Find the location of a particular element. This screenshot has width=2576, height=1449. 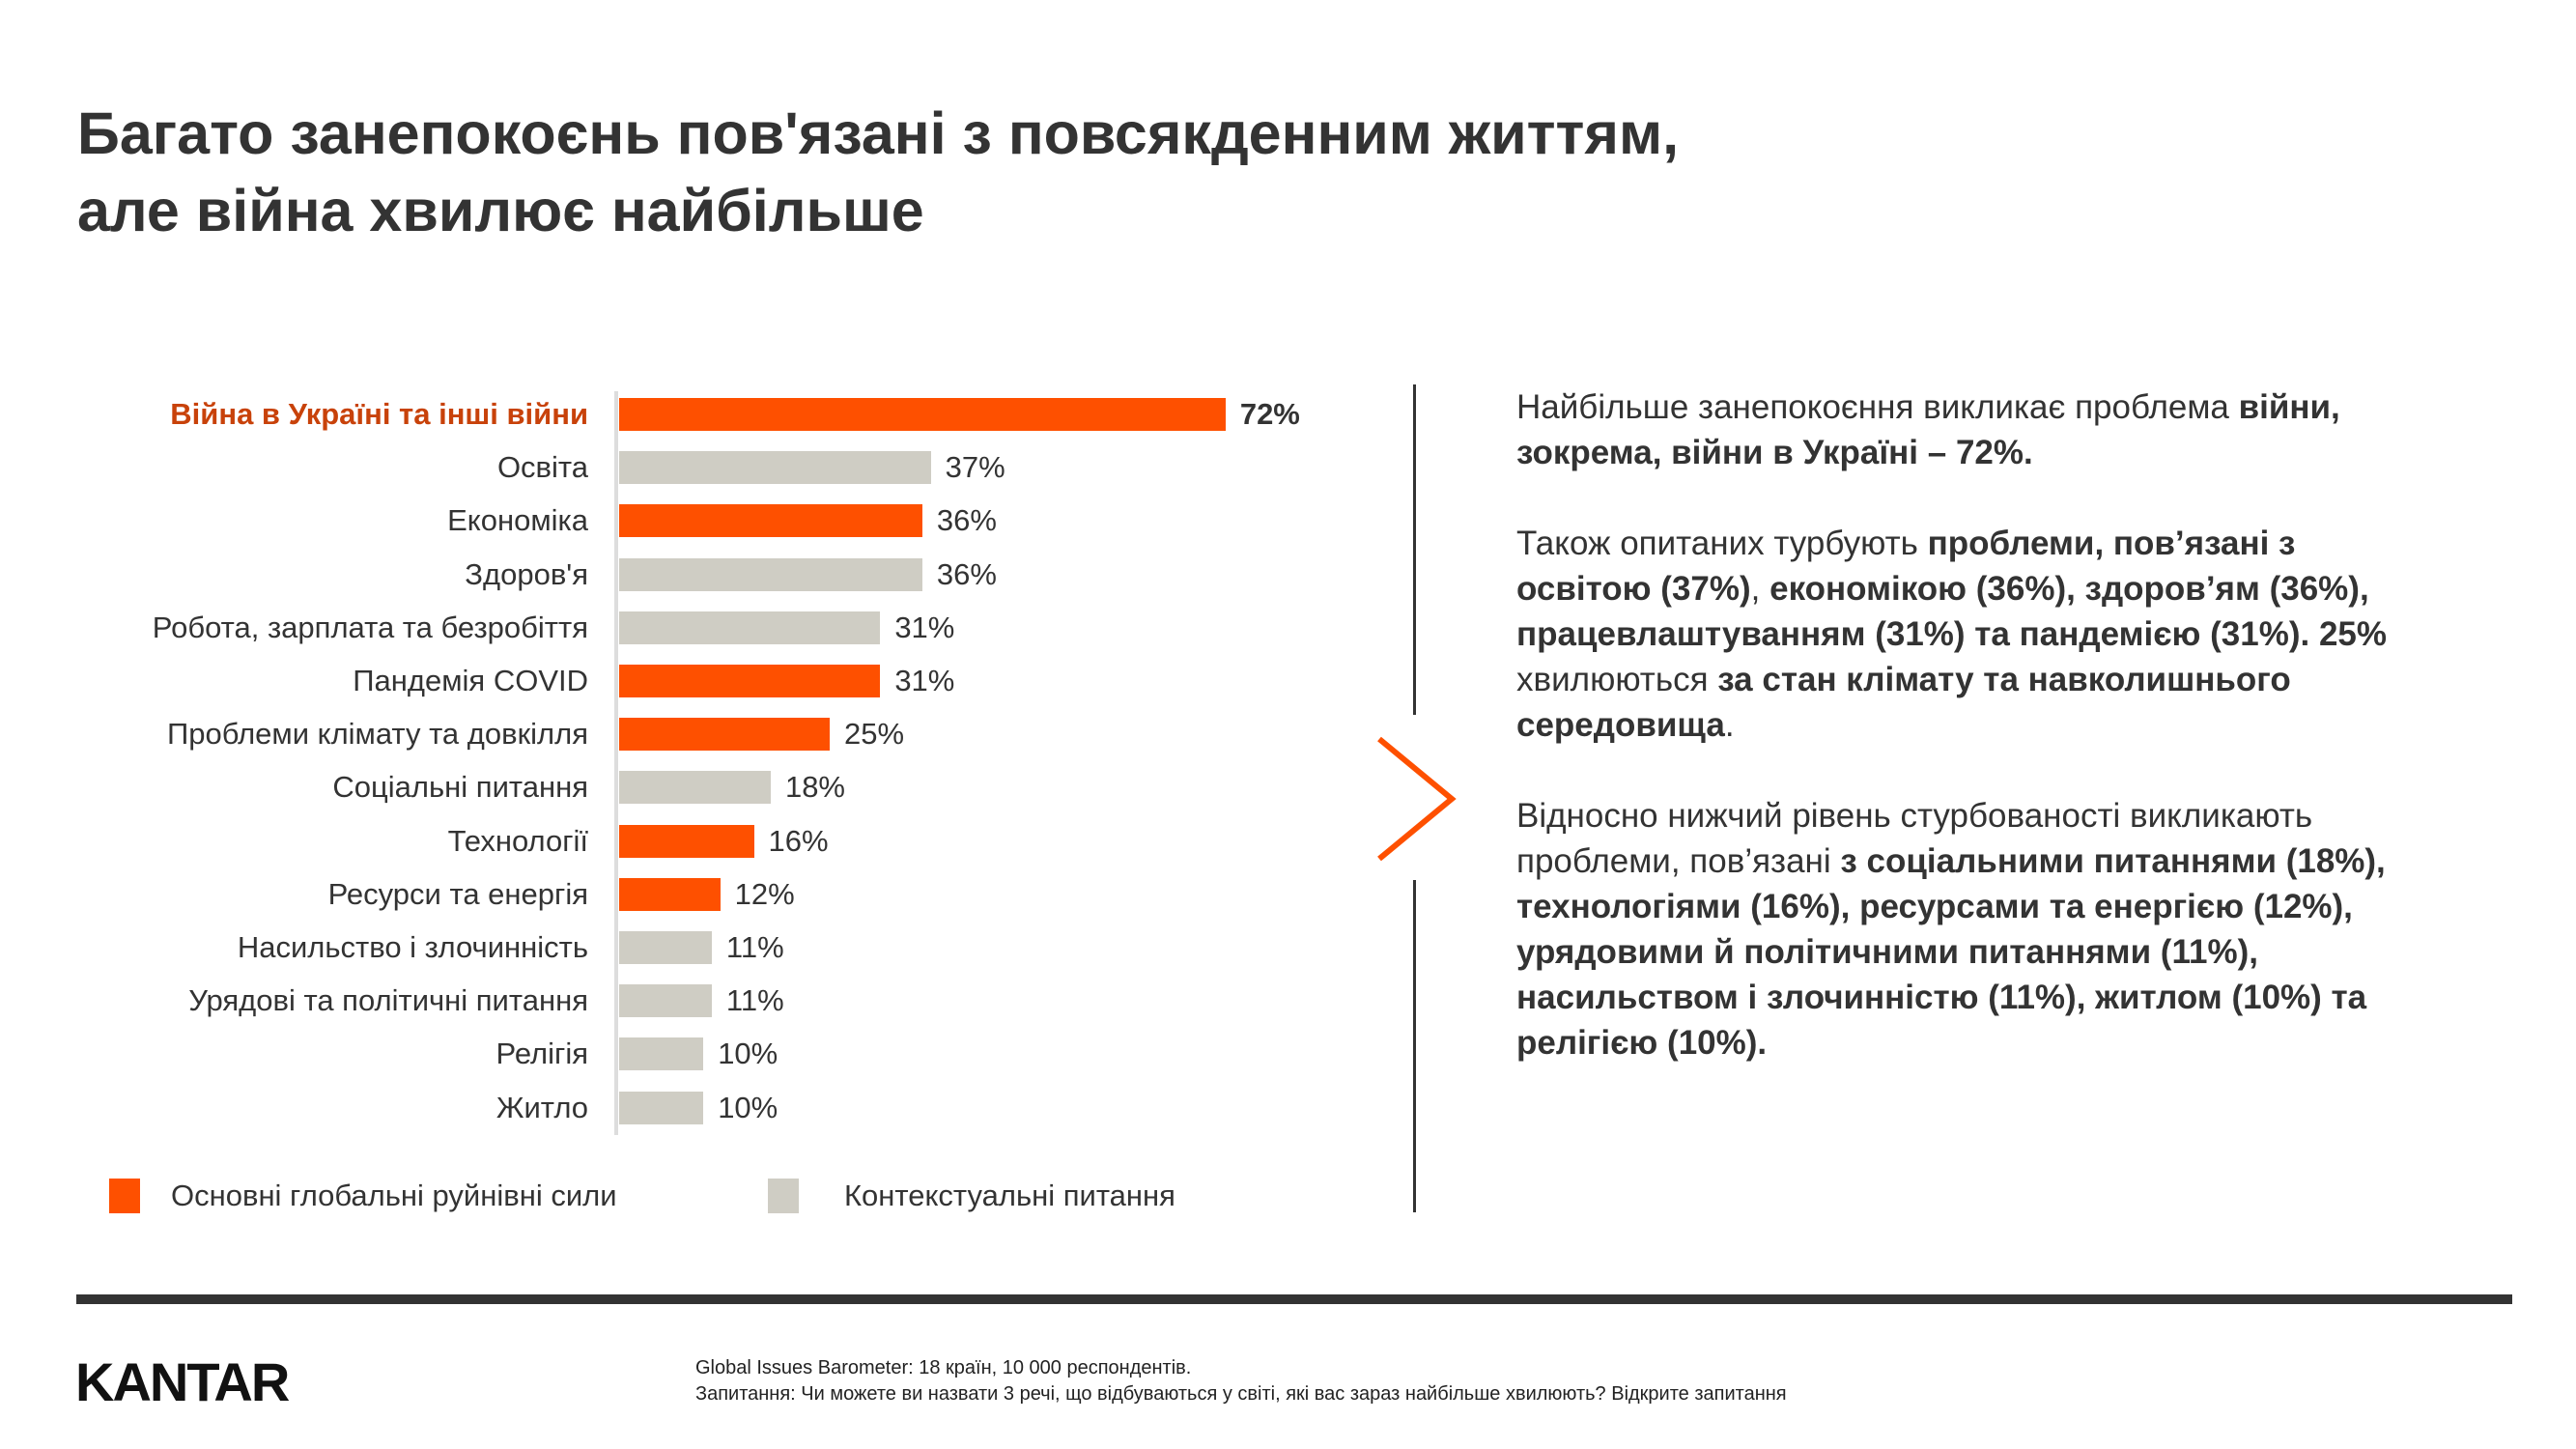

logo-text: KANTAR is located at coordinates (182, 1381).